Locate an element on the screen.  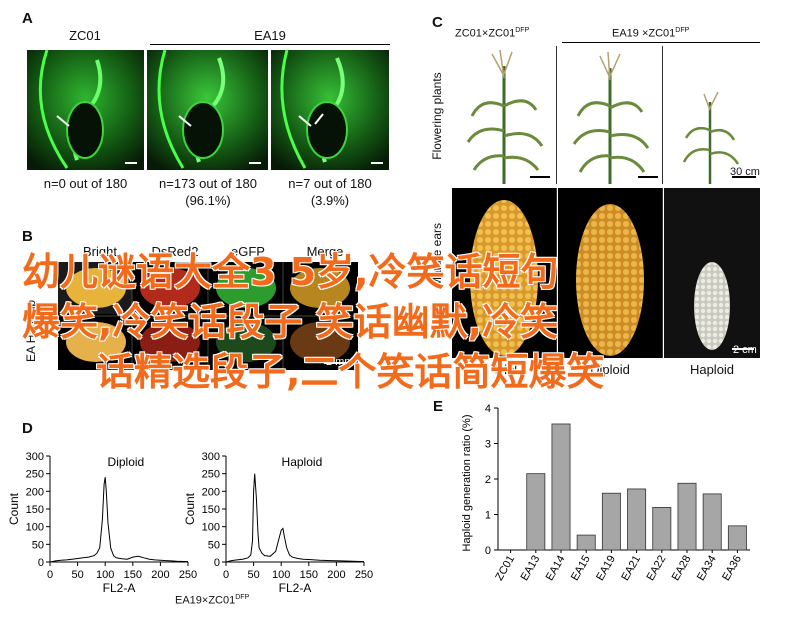
panel-b-row-label-ea: EA is located at coordinates (31, 354).